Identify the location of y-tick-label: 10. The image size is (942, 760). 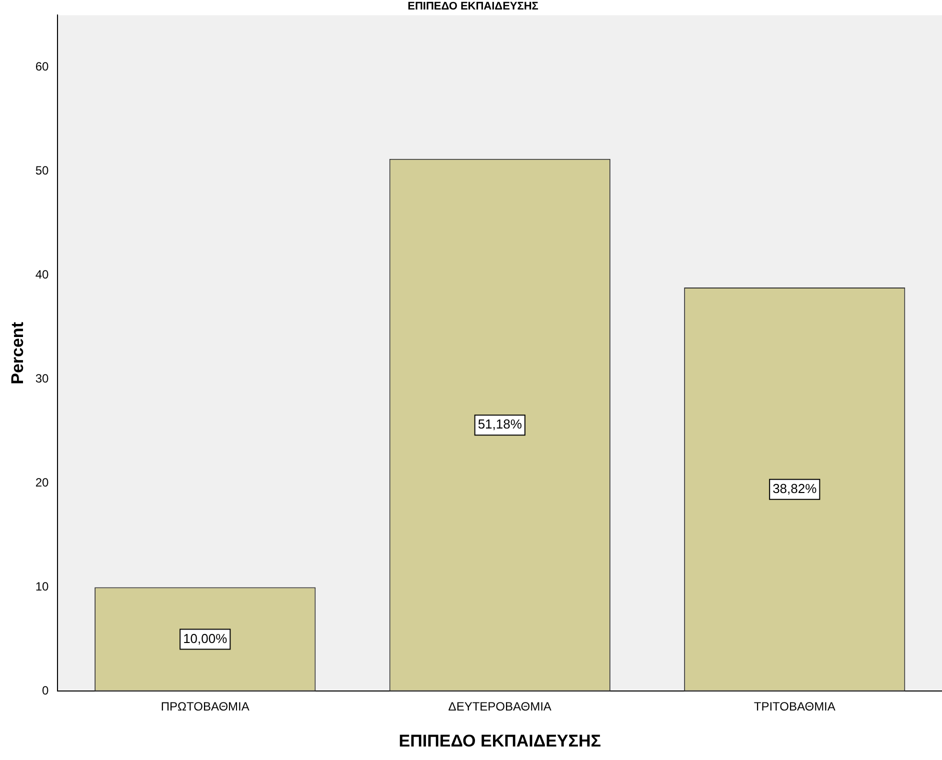
(42, 587).